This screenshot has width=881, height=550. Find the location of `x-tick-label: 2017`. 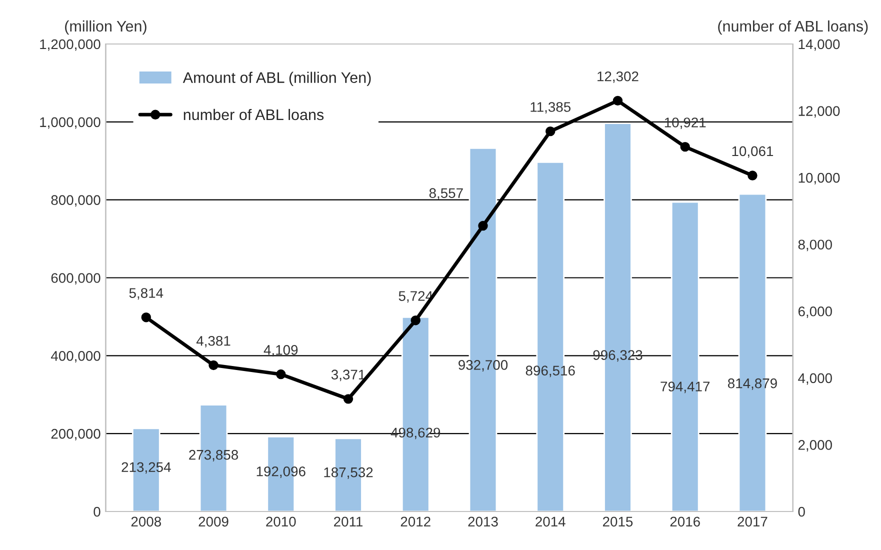

x-tick-label: 2017 is located at coordinates (753, 521).